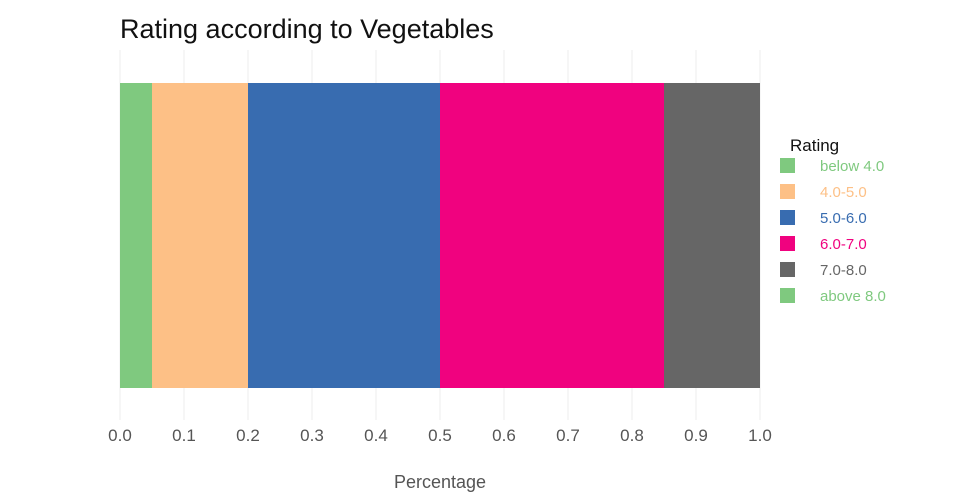  I want to click on legend-label: 6.0-7.0, so click(843, 244).